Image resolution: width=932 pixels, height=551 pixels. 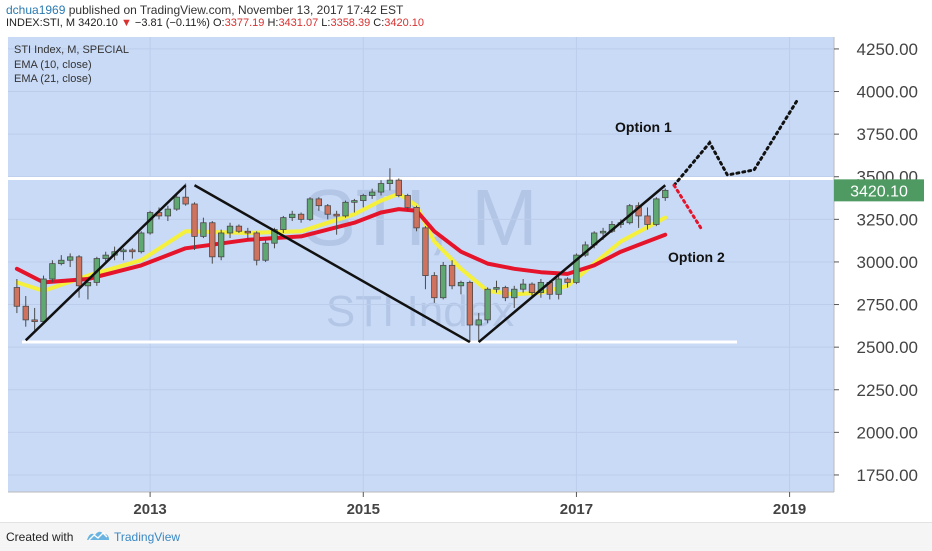 What do you see at coordinates (887, 347) in the screenshot?
I see `y-tick-label: 2500.00` at bounding box center [887, 347].